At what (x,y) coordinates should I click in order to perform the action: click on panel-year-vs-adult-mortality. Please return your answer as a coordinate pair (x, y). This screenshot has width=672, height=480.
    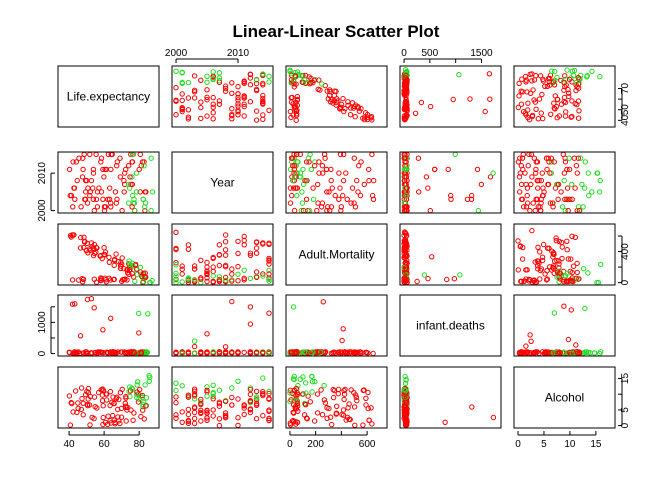
    Looking at the image, I should click on (222, 254).